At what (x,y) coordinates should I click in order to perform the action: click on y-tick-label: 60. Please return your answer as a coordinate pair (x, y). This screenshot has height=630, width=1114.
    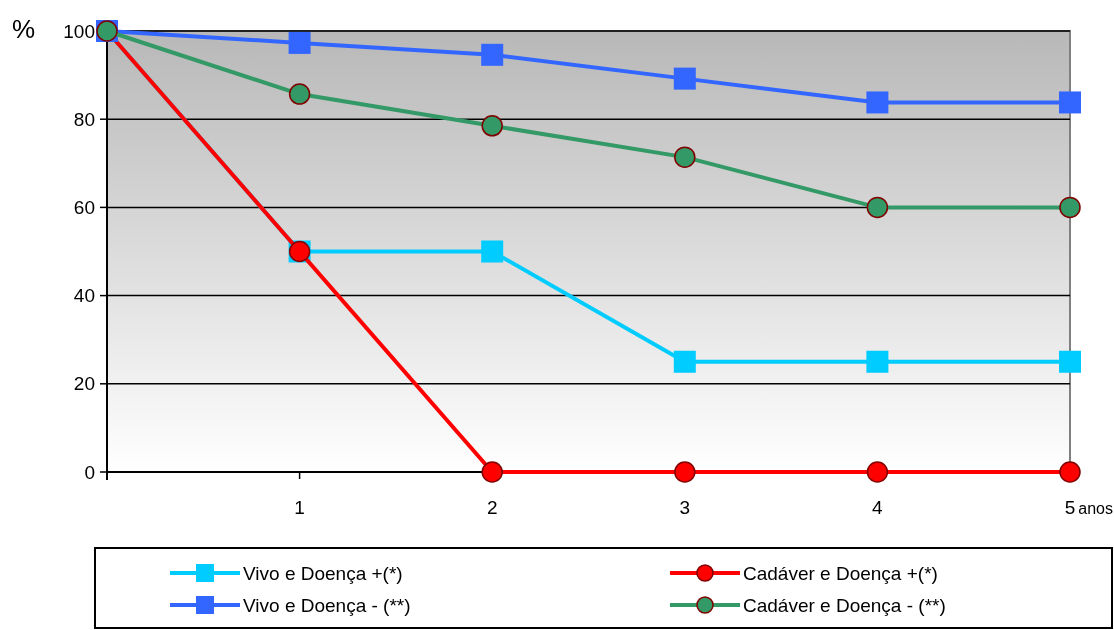
    Looking at the image, I should click on (84, 208).